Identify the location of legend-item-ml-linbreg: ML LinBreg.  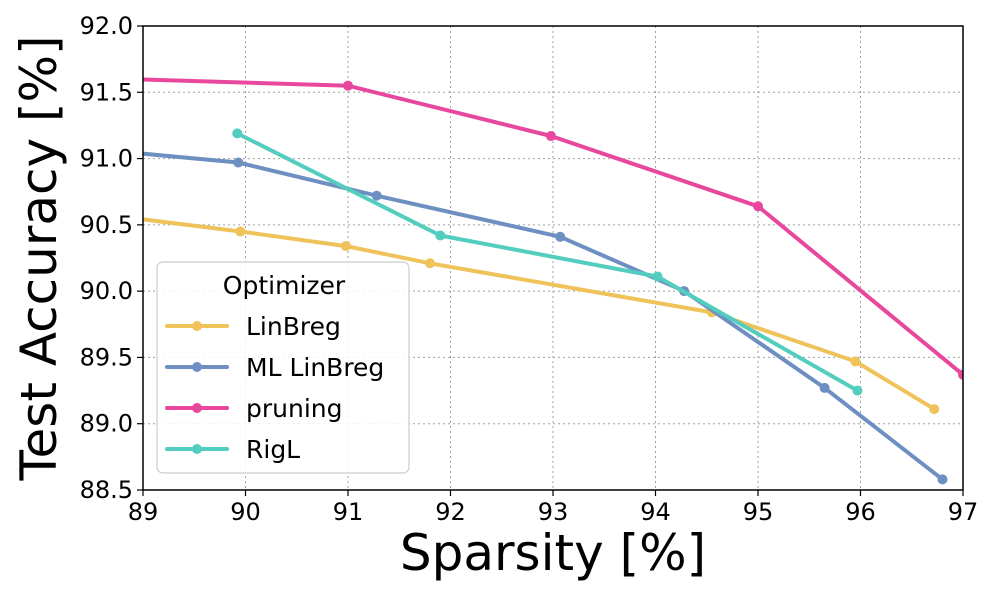
(274, 367).